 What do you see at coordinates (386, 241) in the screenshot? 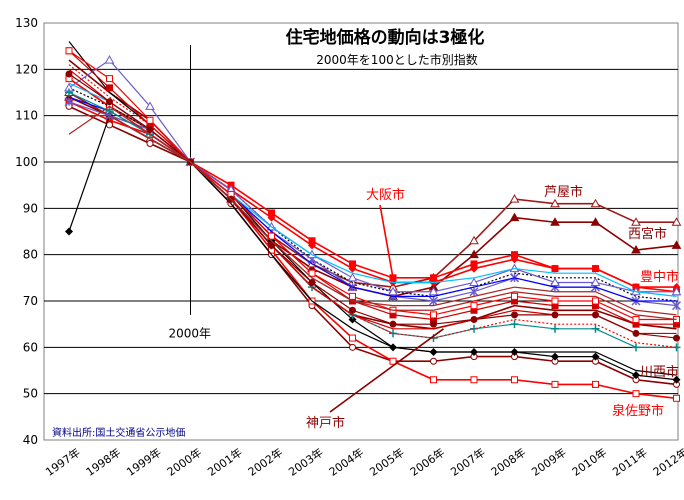
I see `osaka-leader-line` at bounding box center [386, 241].